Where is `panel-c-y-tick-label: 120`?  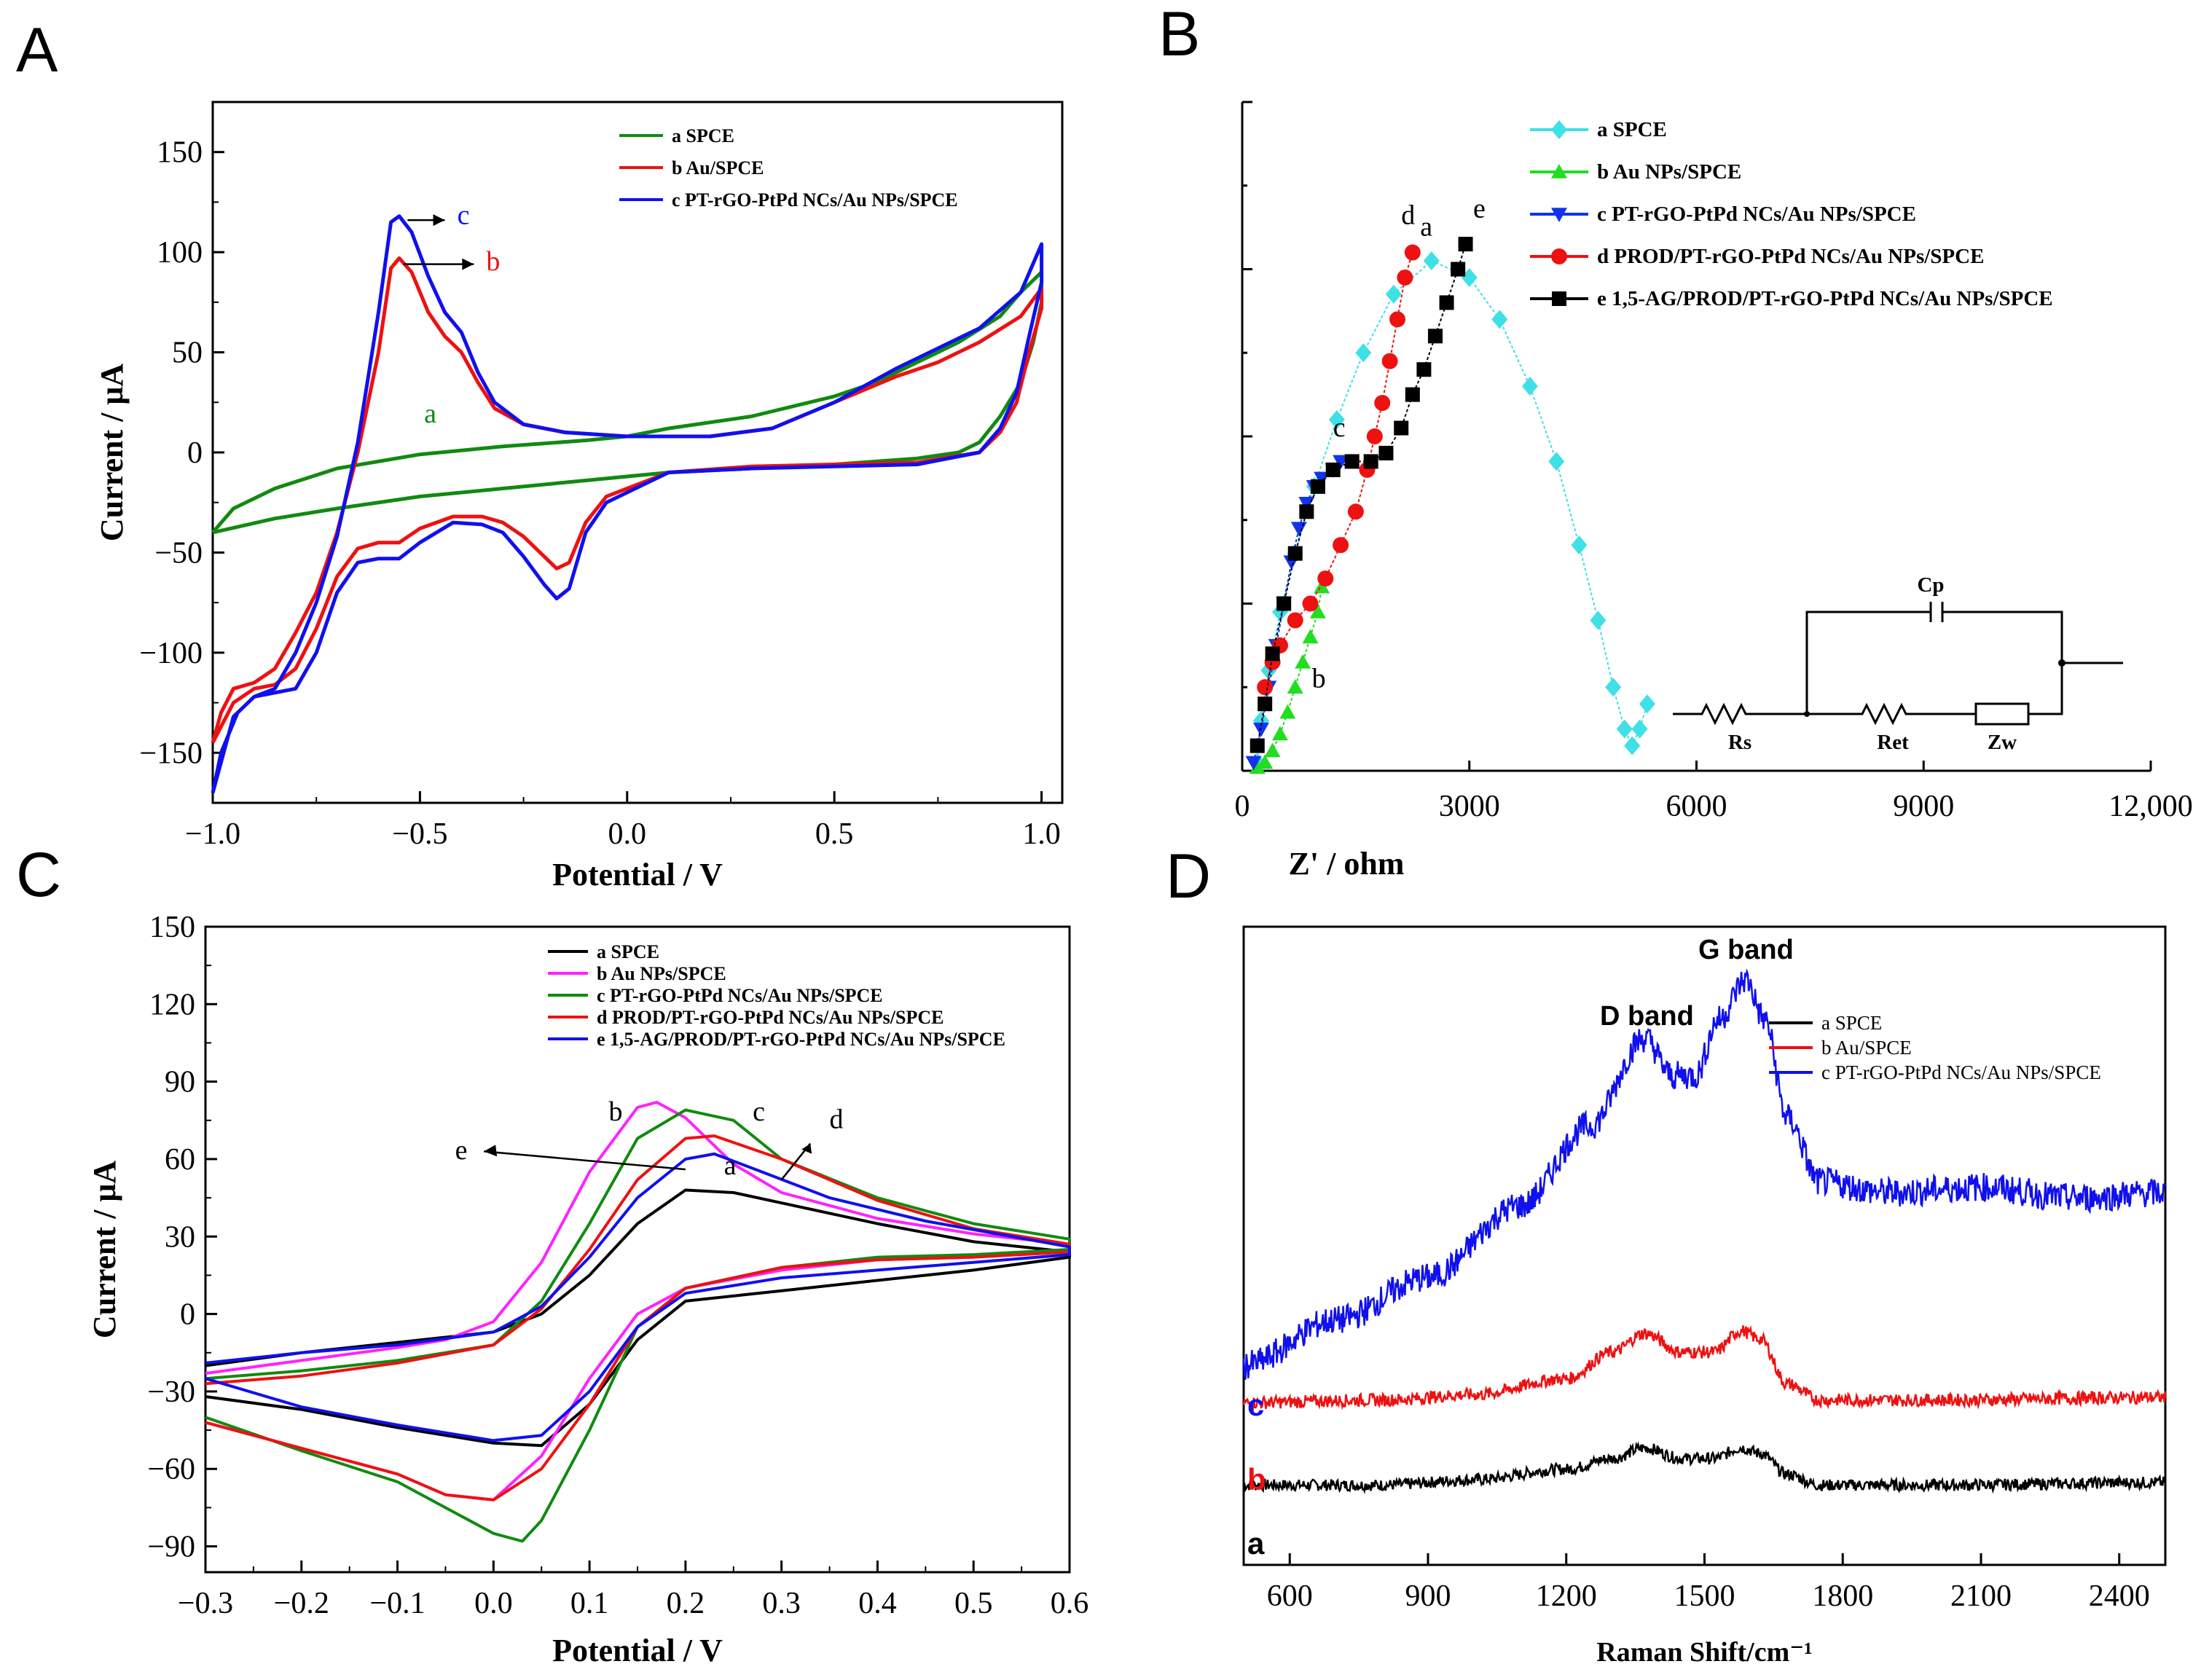 panel-c-y-tick-label: 120 is located at coordinates (172, 1004).